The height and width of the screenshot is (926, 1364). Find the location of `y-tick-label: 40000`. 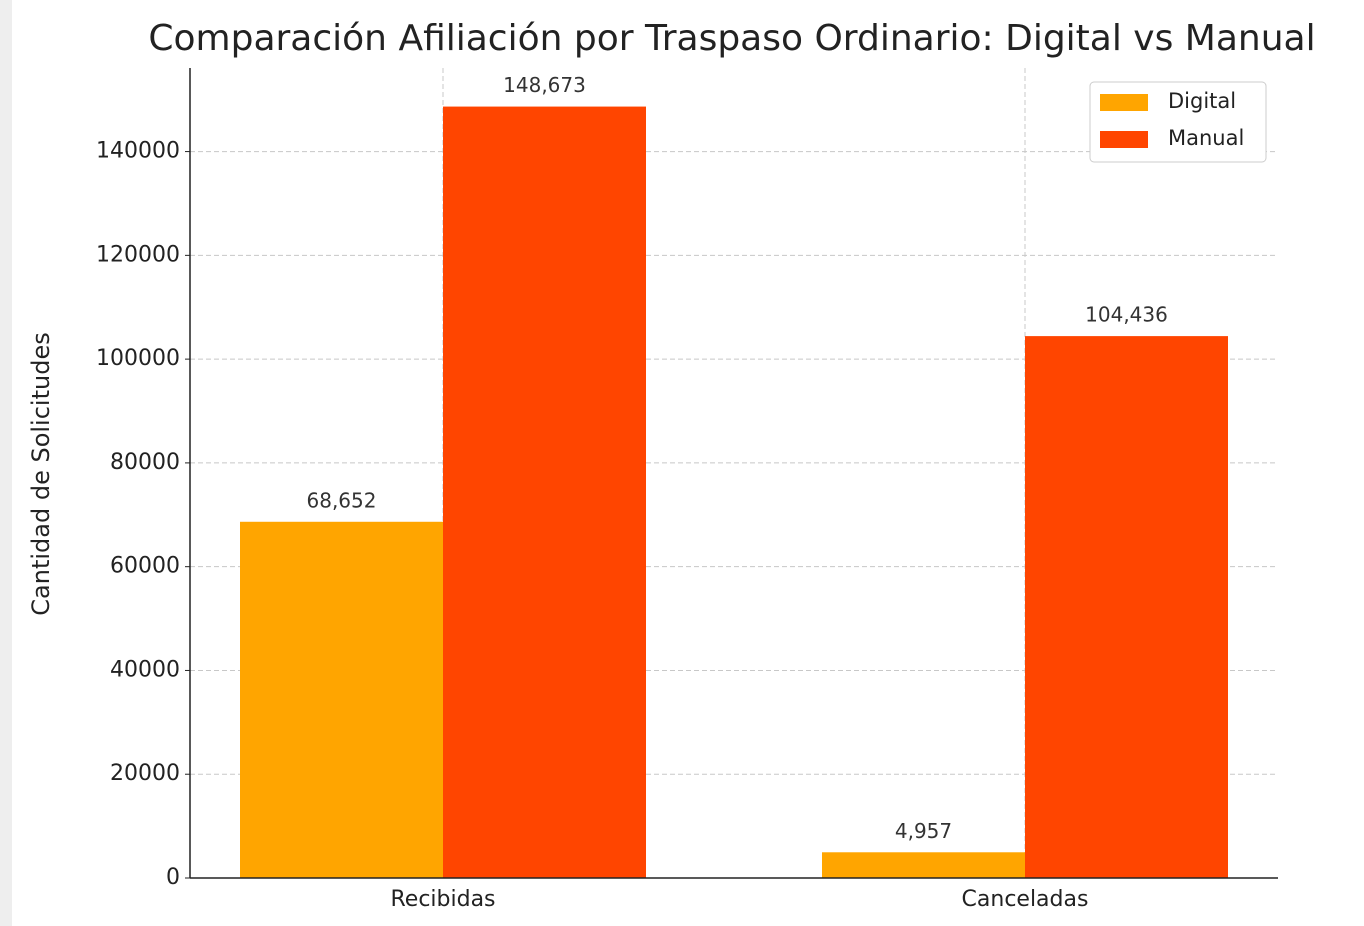

y-tick-label: 40000 is located at coordinates (145, 669).